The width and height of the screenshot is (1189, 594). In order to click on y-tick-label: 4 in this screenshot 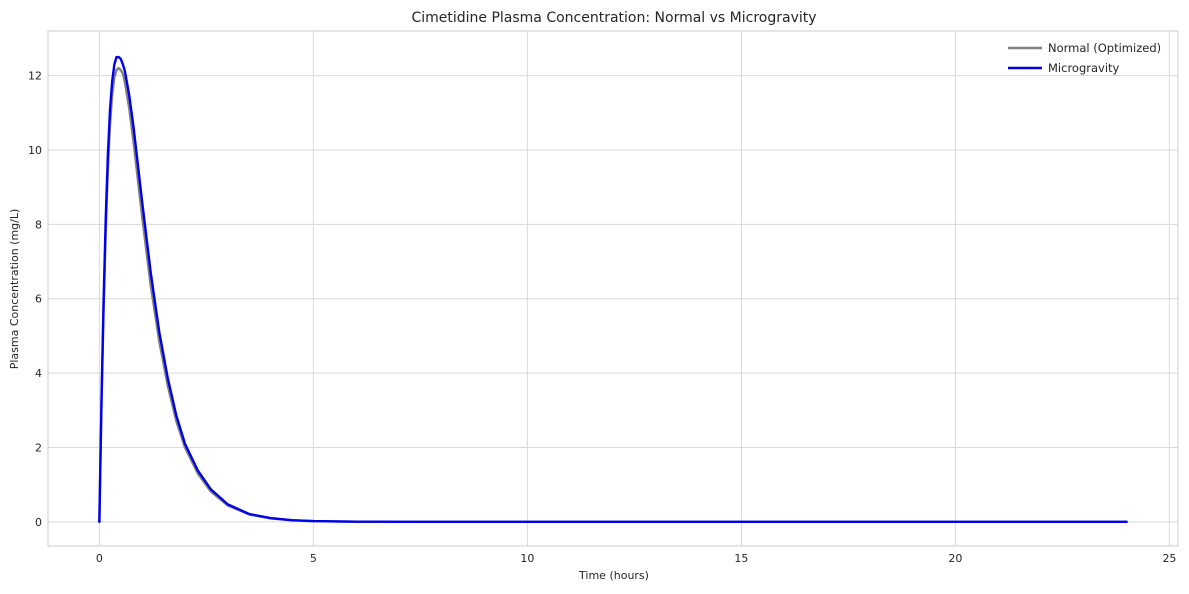, I will do `click(38, 373)`.